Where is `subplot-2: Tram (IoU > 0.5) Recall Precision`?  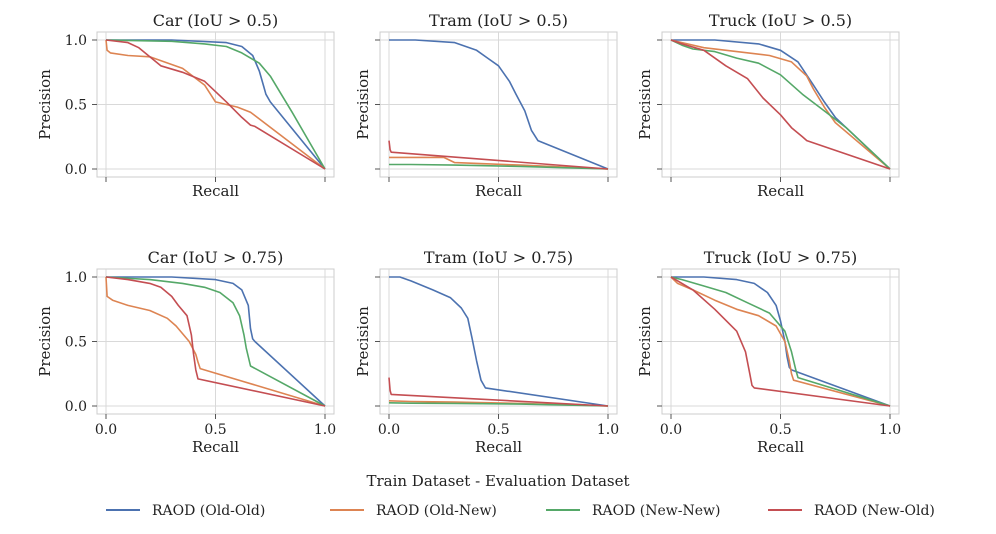 subplot-2: Tram (IoU > 0.5) Recall Precision is located at coordinates (486, 105).